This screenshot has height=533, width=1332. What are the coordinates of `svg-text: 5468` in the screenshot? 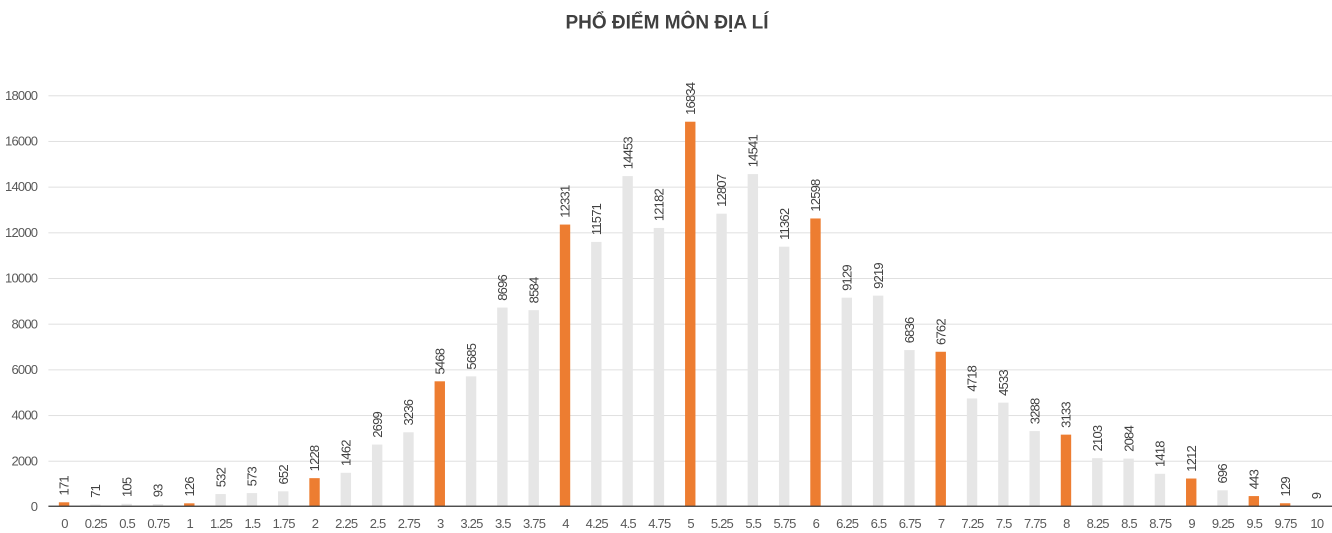 It's located at (439, 361).